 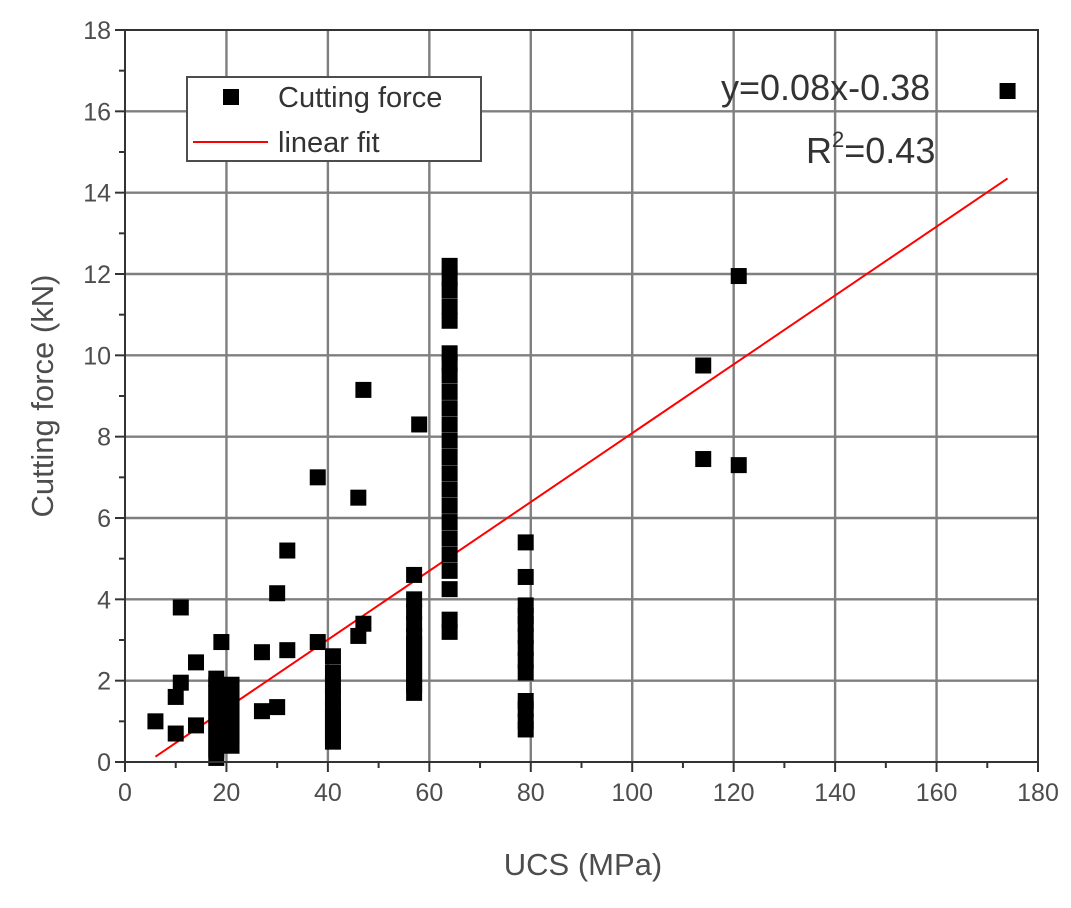 What do you see at coordinates (937, 793) in the screenshot?
I see `x-tick-label-160: 160` at bounding box center [937, 793].